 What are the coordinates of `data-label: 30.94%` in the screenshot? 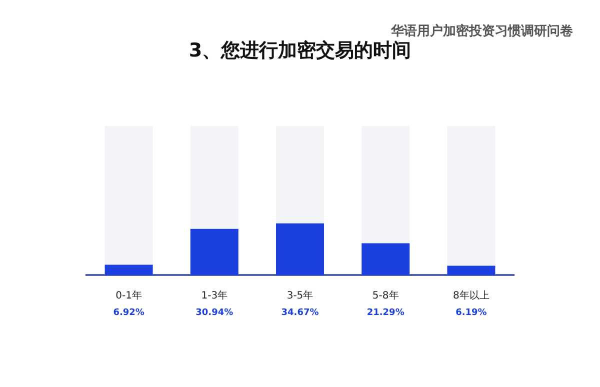 It's located at (215, 313).